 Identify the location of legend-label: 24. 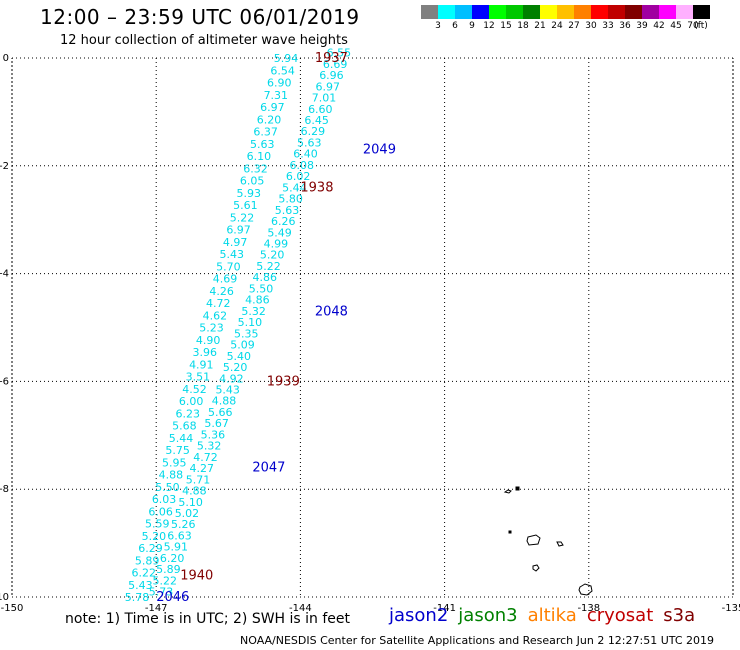
(557, 26).